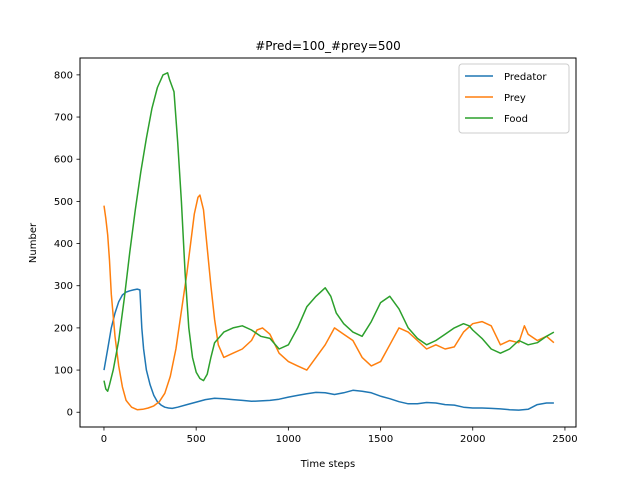 The image size is (640, 480). I want to click on x-axis-label: Time steps, so click(328, 464).